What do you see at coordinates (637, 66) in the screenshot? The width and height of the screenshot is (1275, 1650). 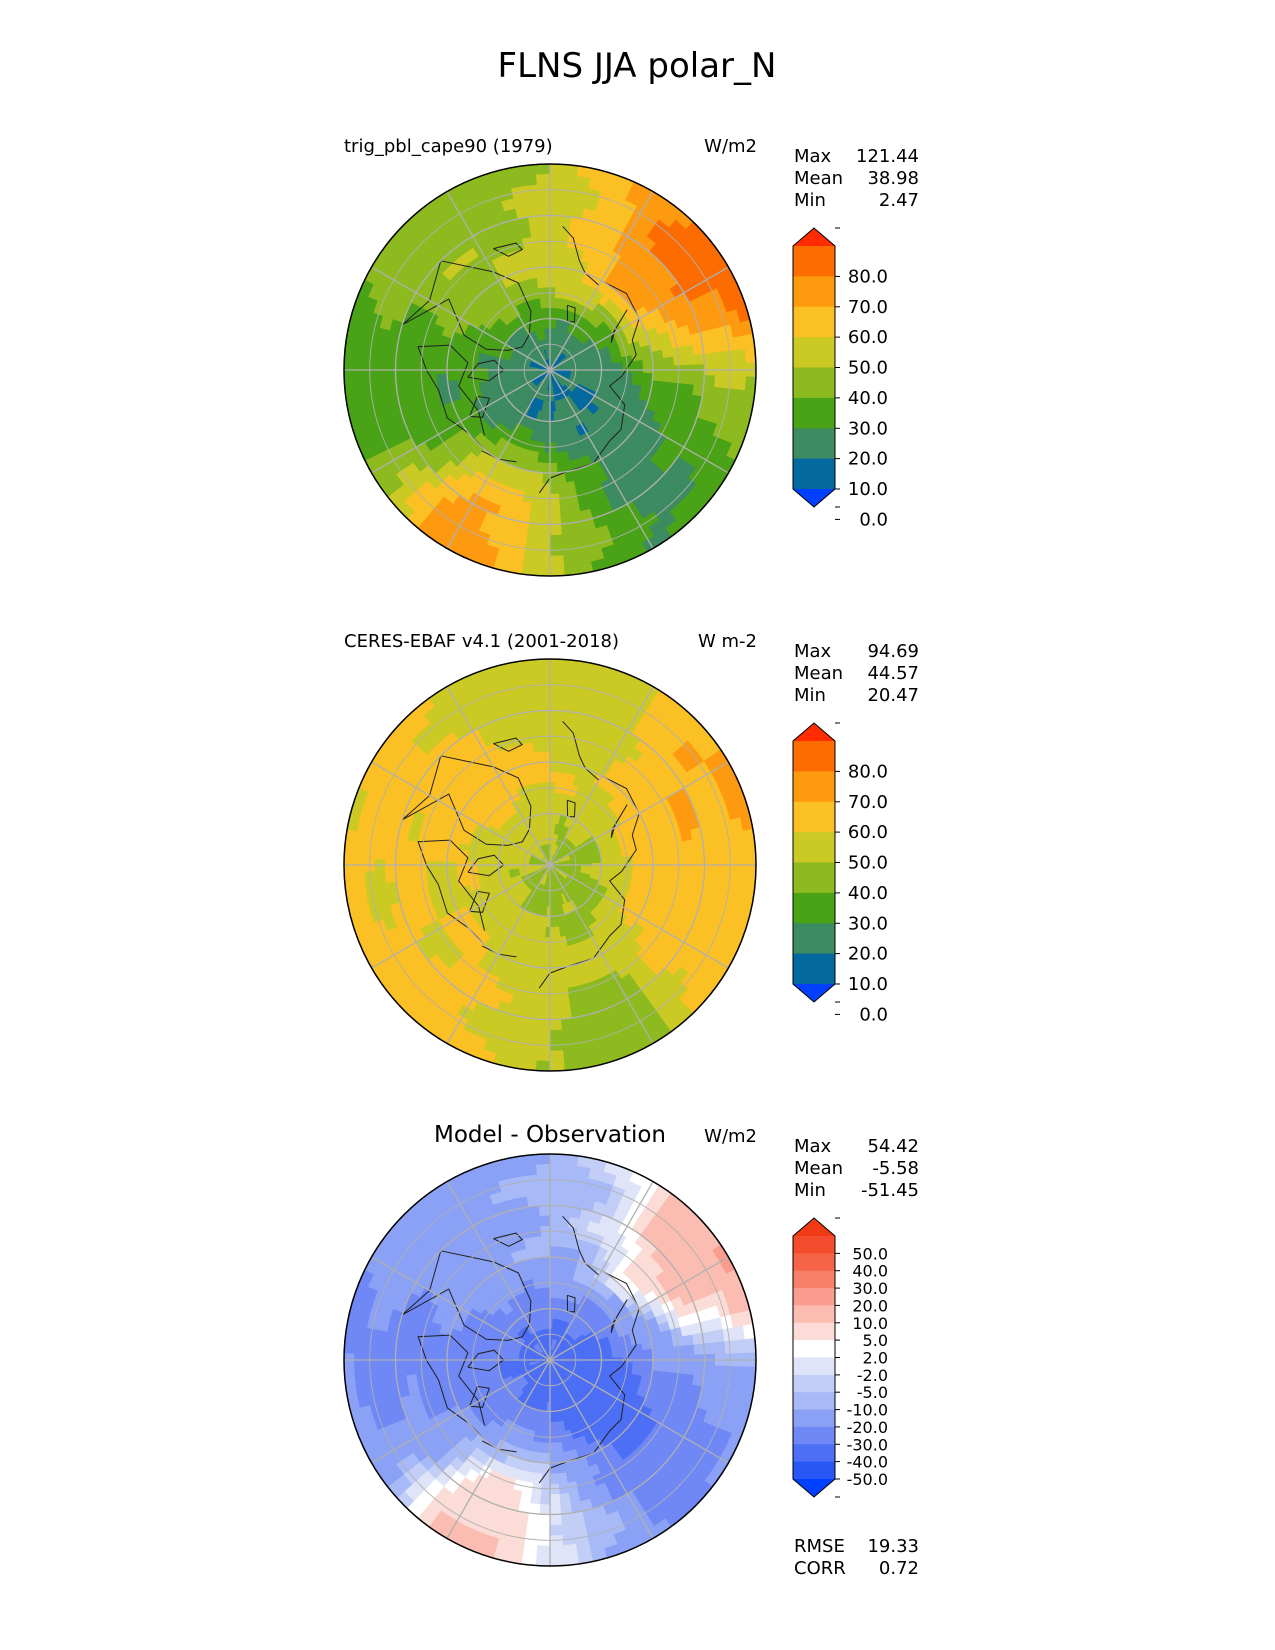 I see `figure-title: FLNS JJA polar_N` at bounding box center [637, 66].